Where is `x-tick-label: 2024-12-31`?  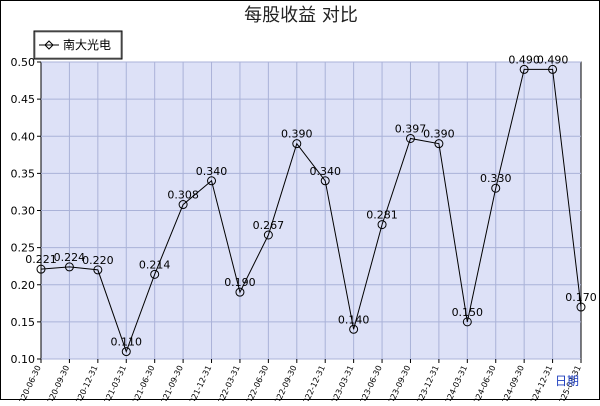 x-tick-label: 2024-12-31 is located at coordinates (541, 382).